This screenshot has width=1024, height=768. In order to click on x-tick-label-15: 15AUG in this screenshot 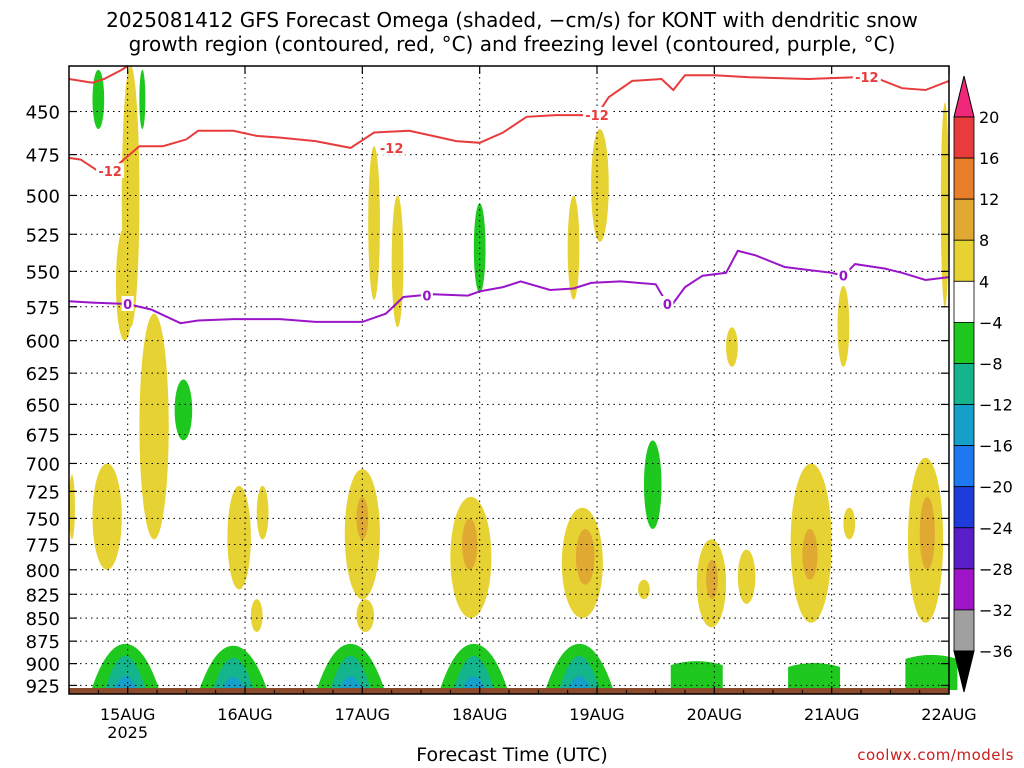, I will do `click(127, 714)`.